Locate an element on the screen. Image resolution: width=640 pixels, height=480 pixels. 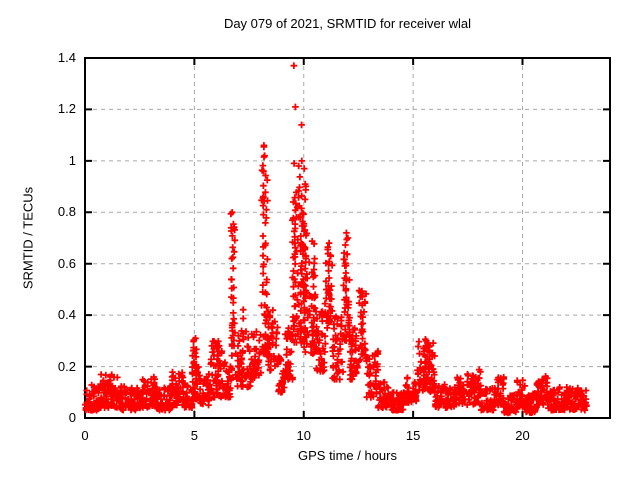
x-tick-label: 20 is located at coordinates (522, 435).